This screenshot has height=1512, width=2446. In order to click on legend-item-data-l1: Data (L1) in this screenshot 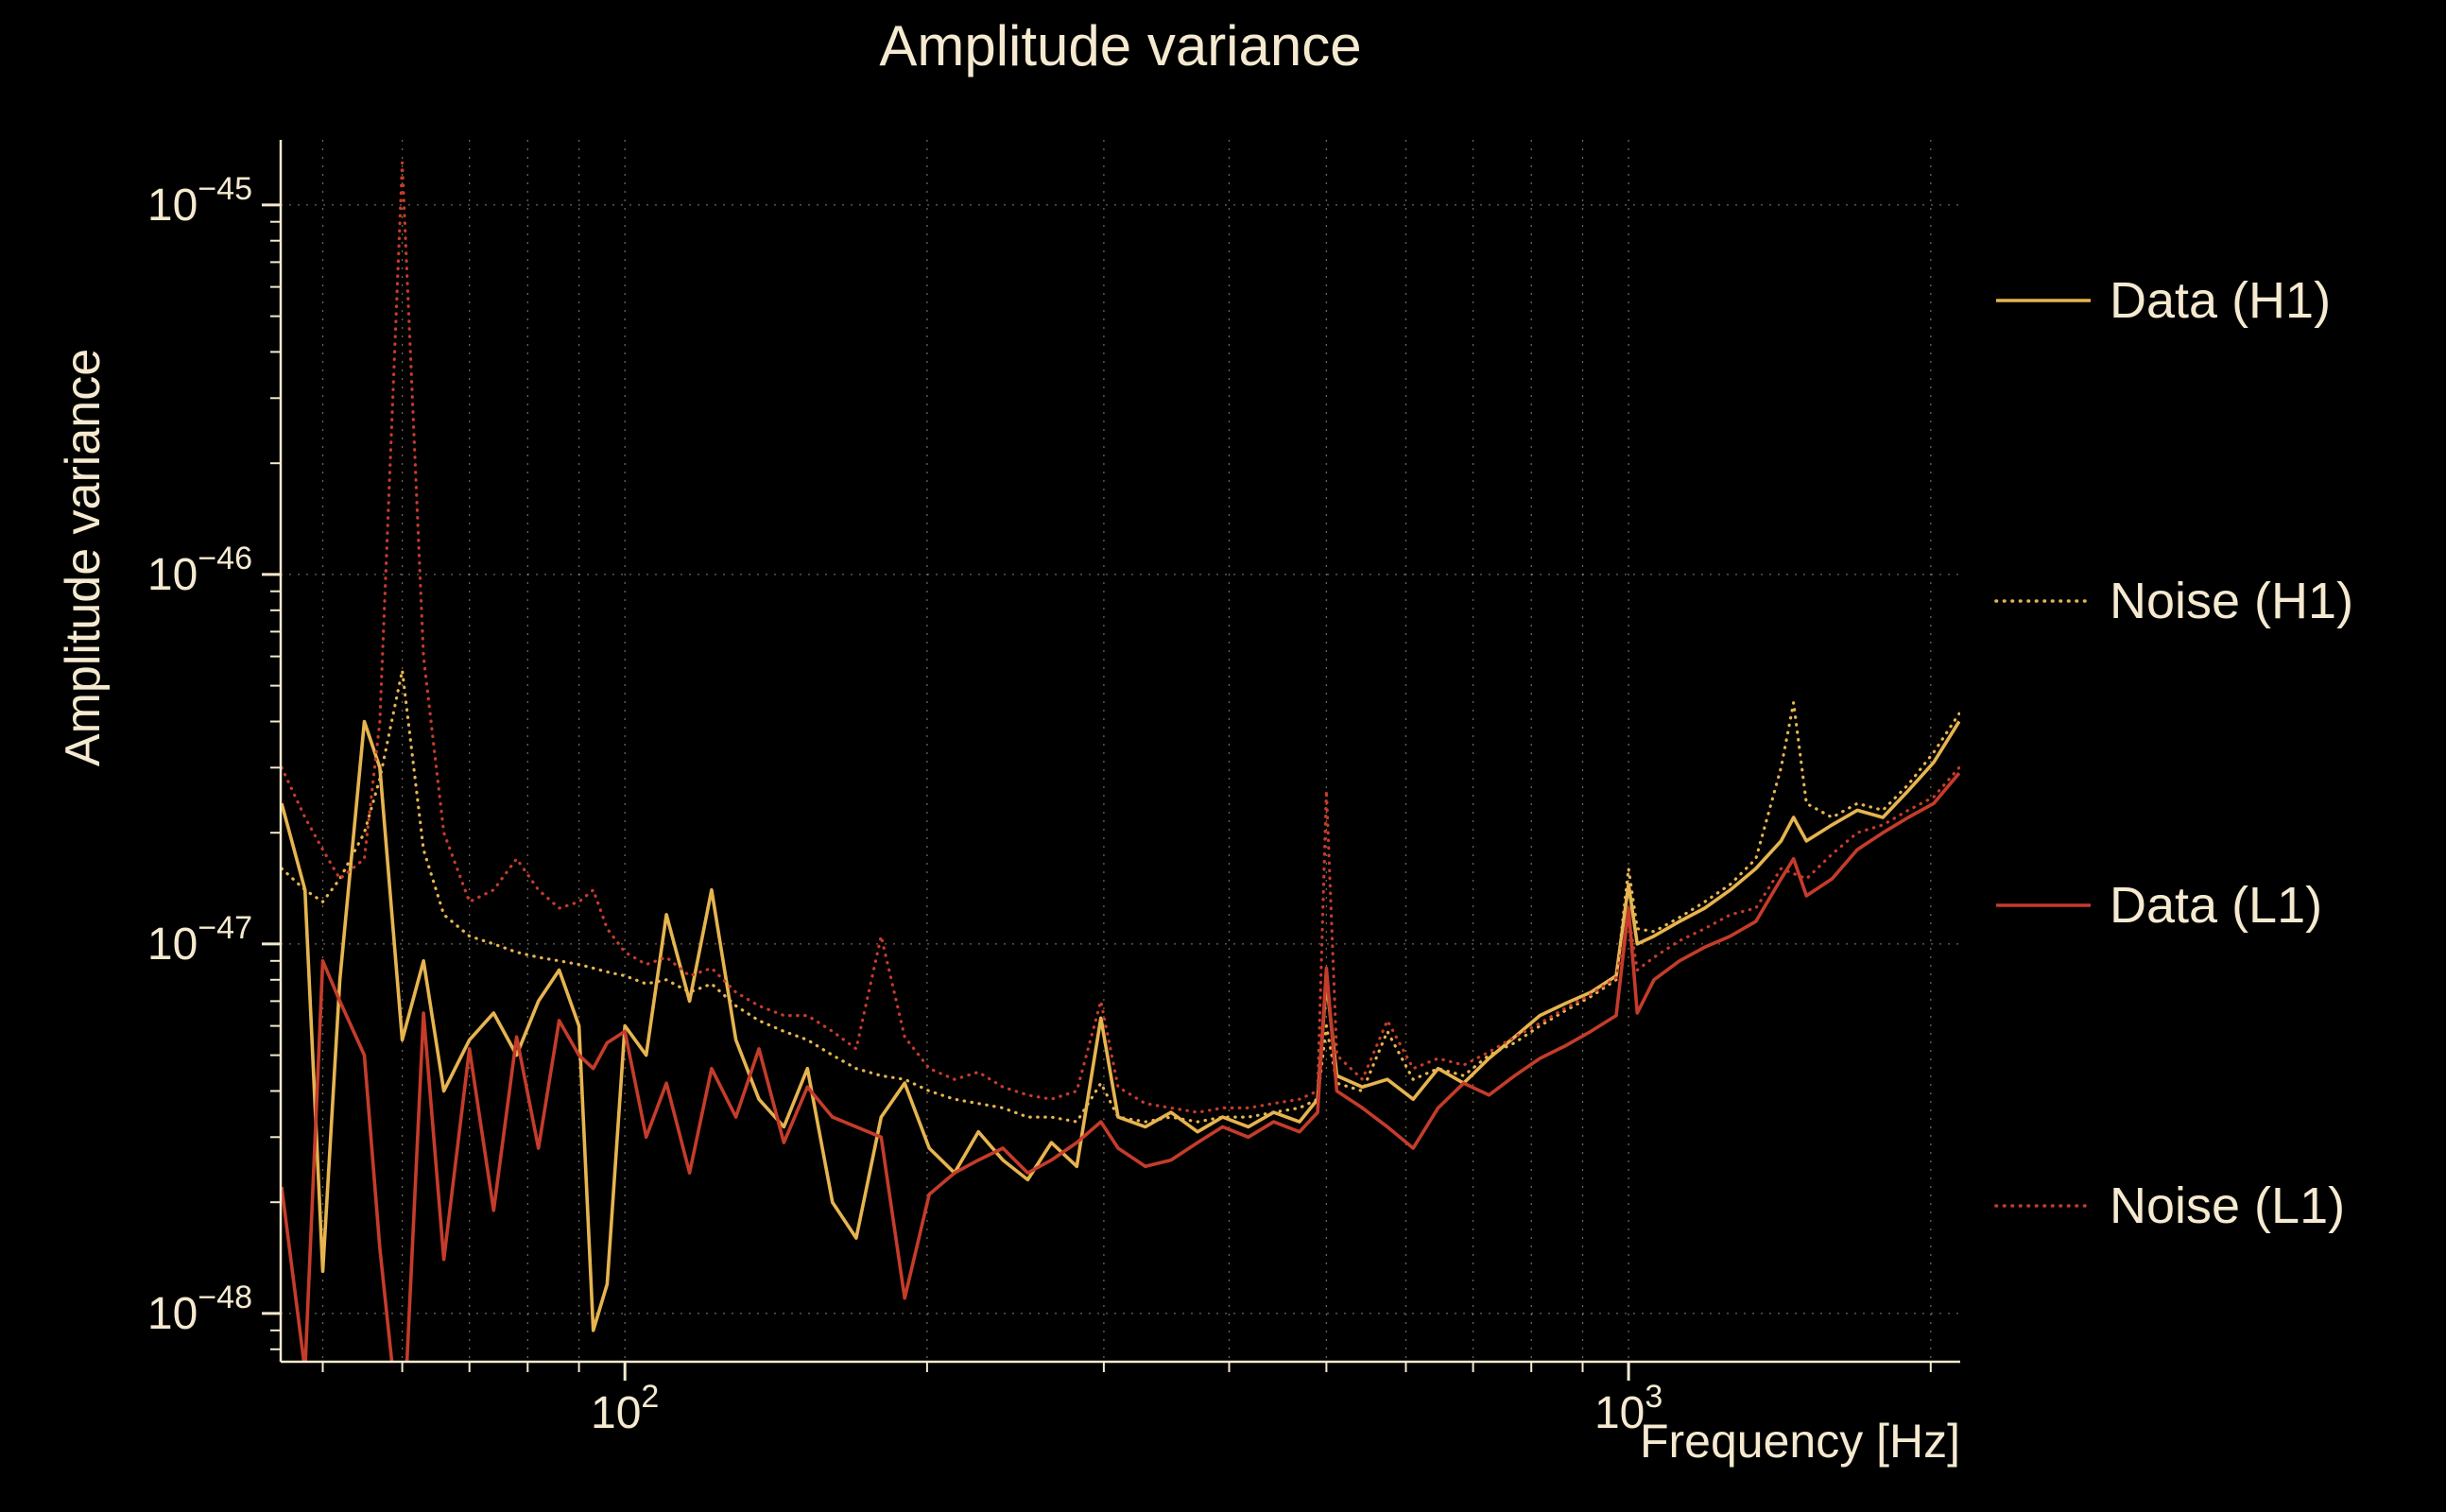, I will do `click(2159, 905)`.